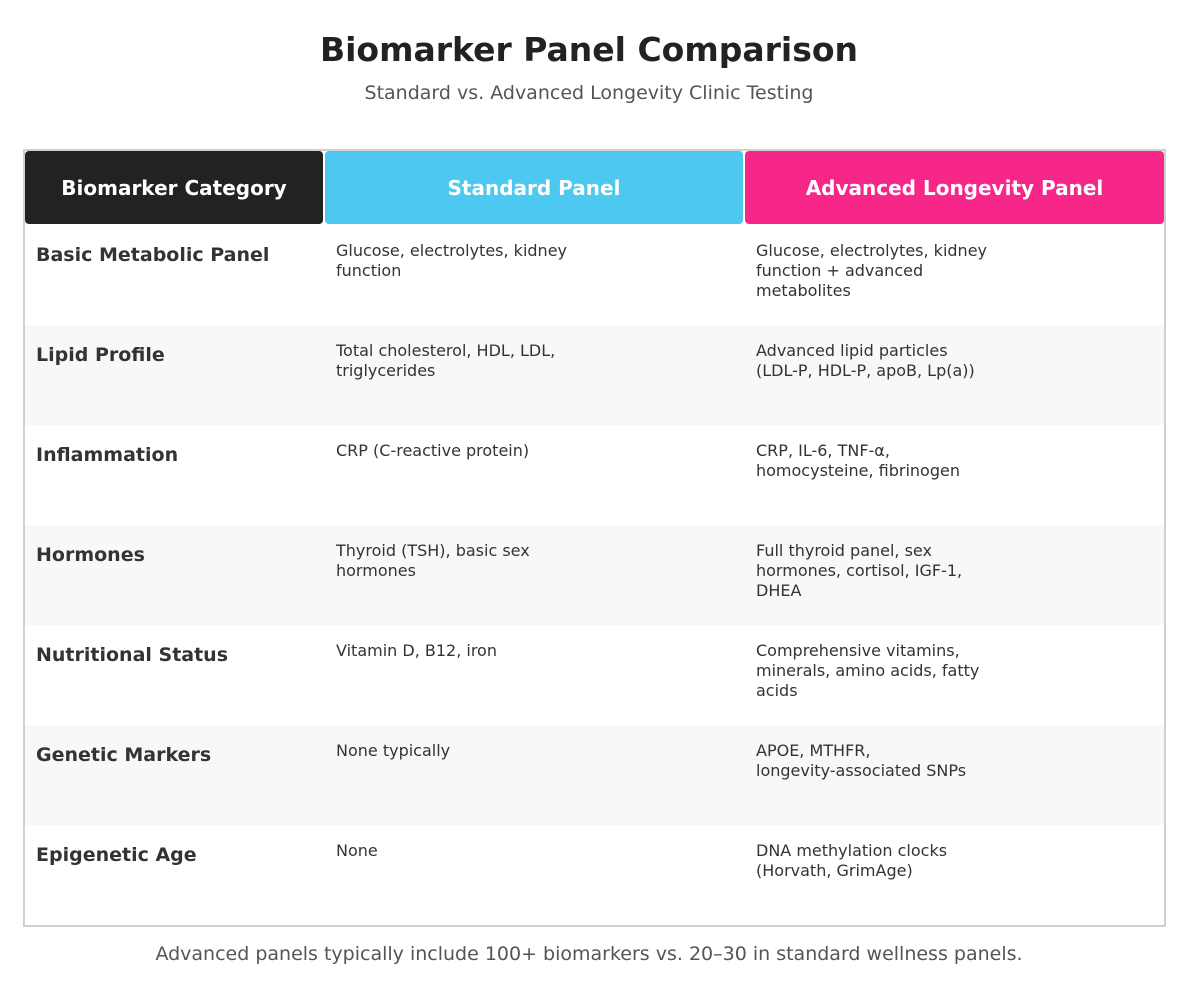 This screenshot has width=1200, height=1000. What do you see at coordinates (107, 455) in the screenshot?
I see `category-cell: Inflammation` at bounding box center [107, 455].